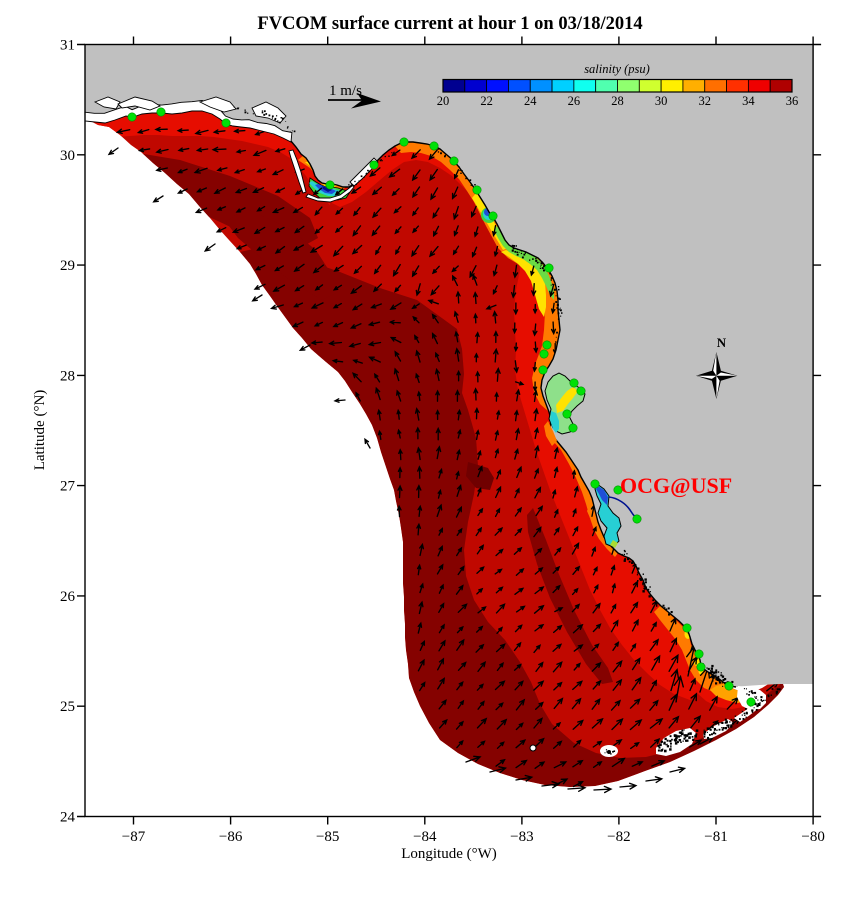 The image size is (857, 912). Describe the element at coordinates (345, 91) in the screenshot. I see `svg-text: 1 m/s` at that location.